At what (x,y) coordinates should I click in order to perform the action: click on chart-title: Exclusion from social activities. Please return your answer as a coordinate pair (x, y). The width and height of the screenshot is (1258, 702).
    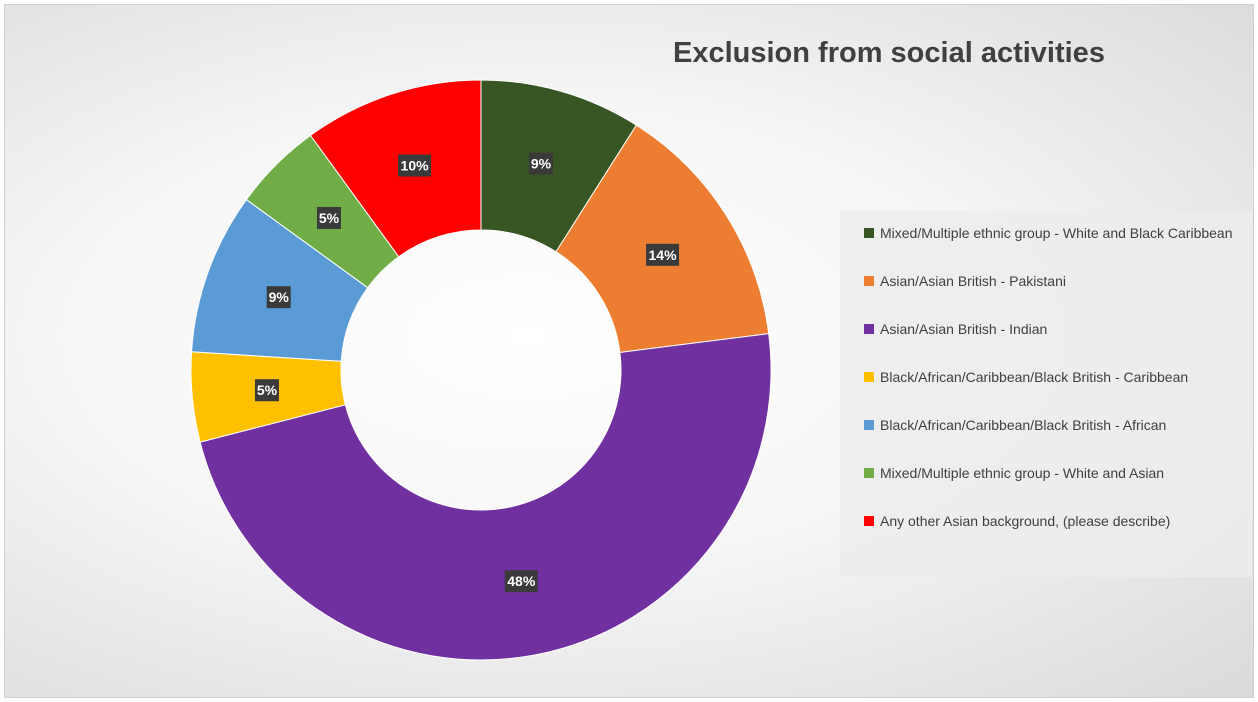
    Looking at the image, I should click on (889, 53).